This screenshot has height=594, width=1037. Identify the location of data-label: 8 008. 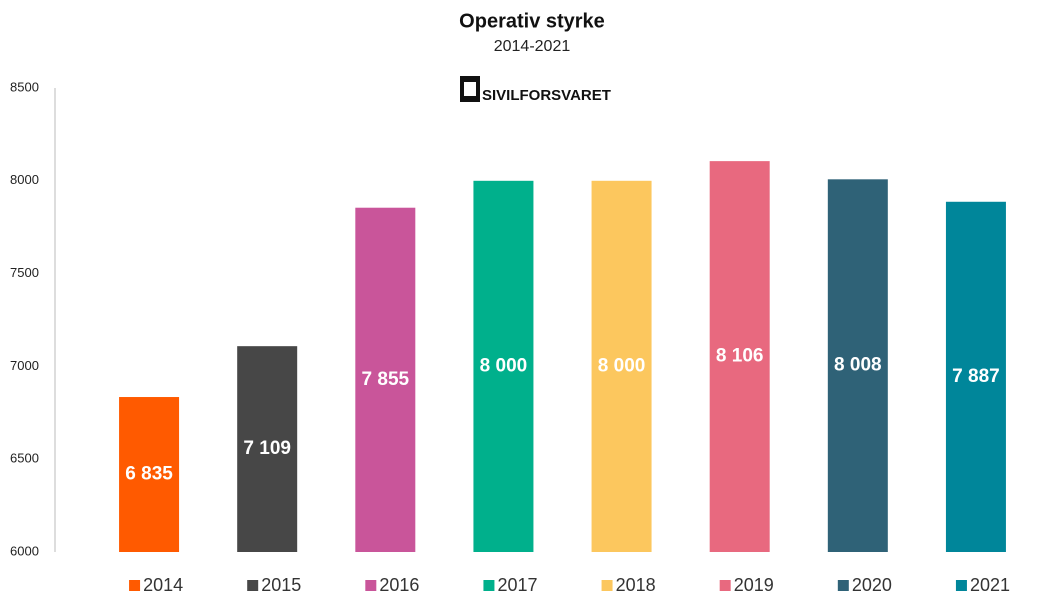
(858, 365).